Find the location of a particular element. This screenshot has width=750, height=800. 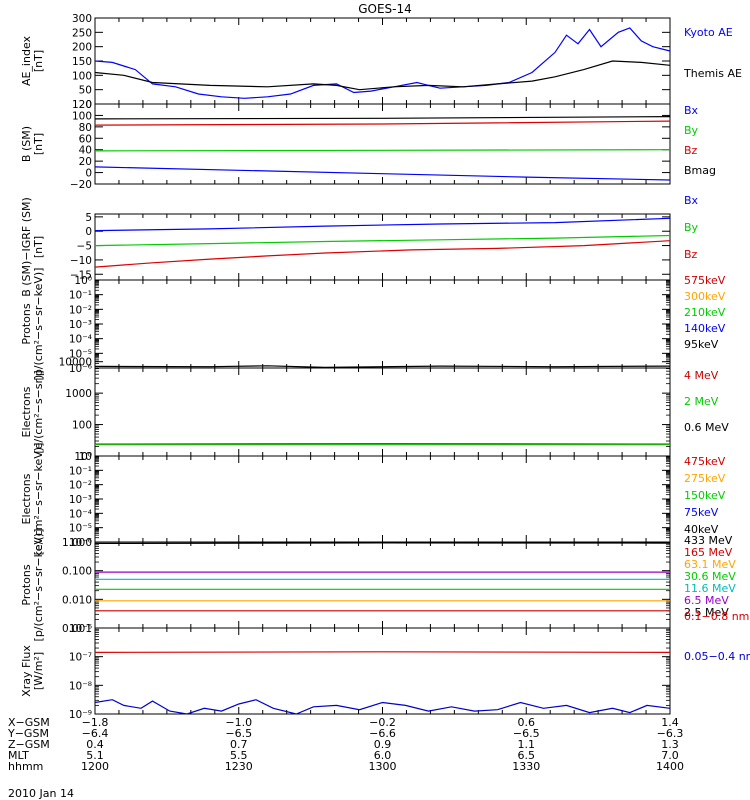

y-axis-label: B (SM)−IGRF (SM) is located at coordinates (26, 247).